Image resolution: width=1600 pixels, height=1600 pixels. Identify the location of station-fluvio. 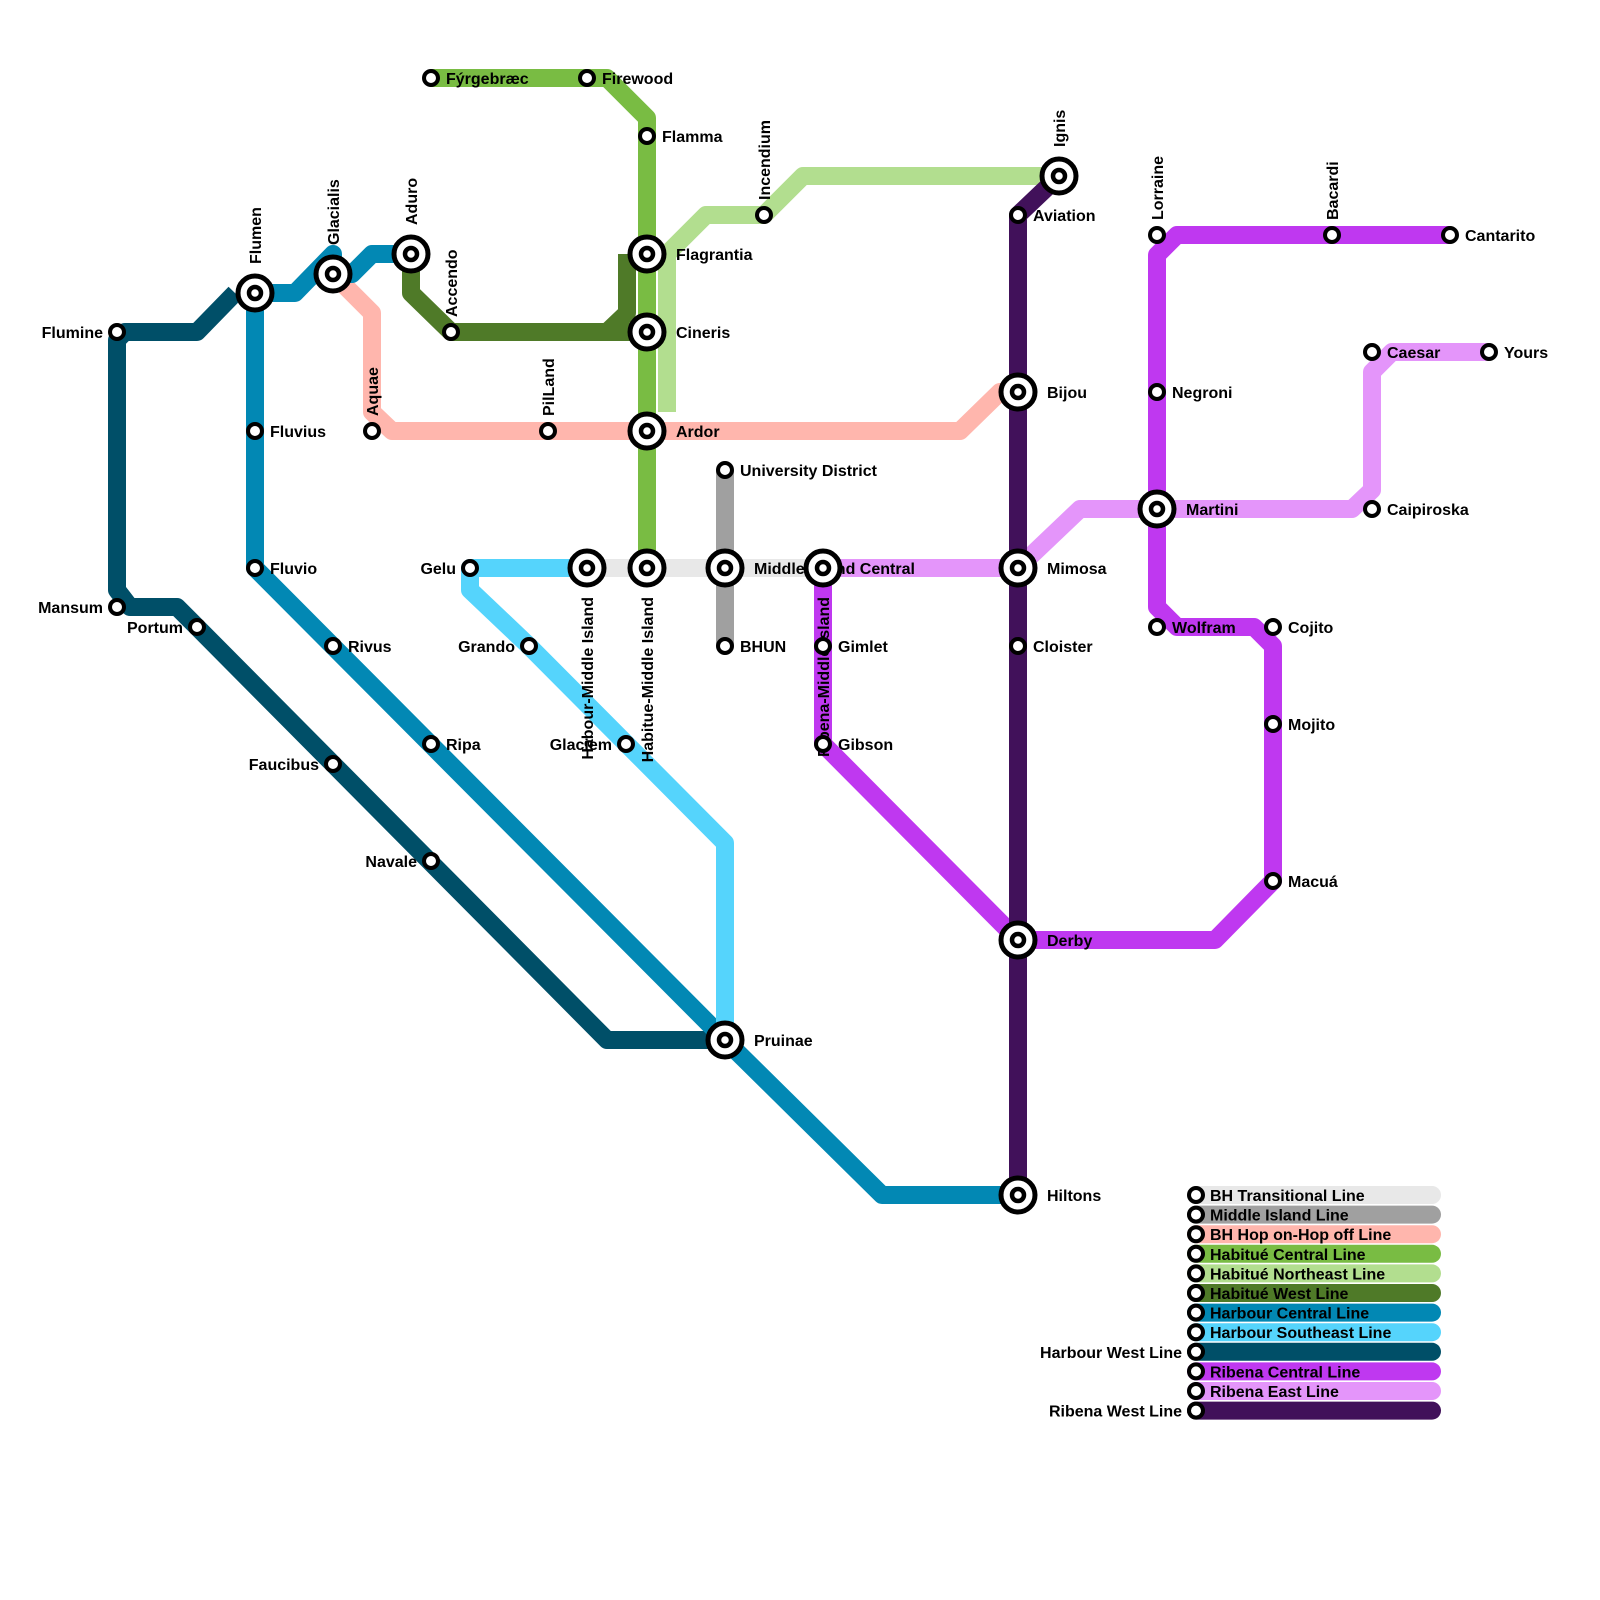
(255, 568).